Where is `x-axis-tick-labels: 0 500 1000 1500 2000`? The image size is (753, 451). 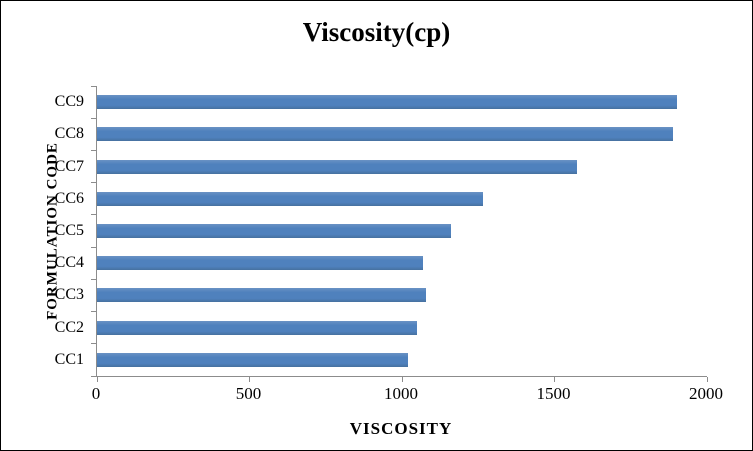
x-axis-tick-labels: 0 500 1000 1500 2000 is located at coordinates (407, 395).